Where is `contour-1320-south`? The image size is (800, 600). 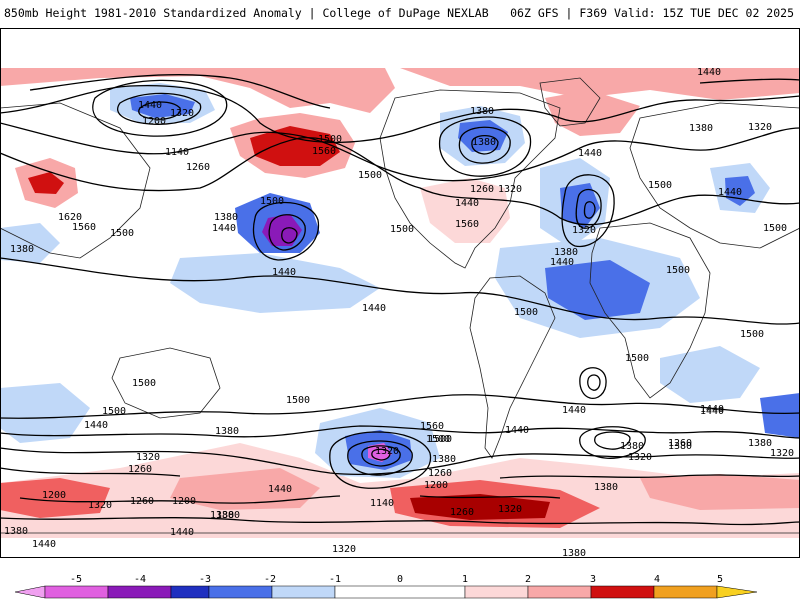
contour-1320-south is located at coordinates (400, 473).